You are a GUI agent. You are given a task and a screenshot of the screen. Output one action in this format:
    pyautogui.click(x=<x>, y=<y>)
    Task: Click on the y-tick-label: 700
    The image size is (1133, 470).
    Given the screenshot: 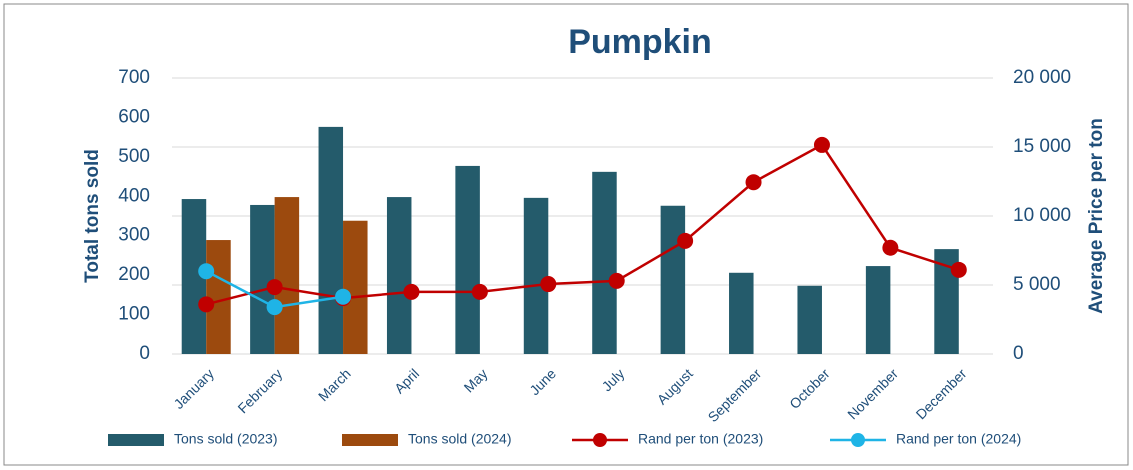 What is the action you would take?
    pyautogui.click(x=134, y=77)
    